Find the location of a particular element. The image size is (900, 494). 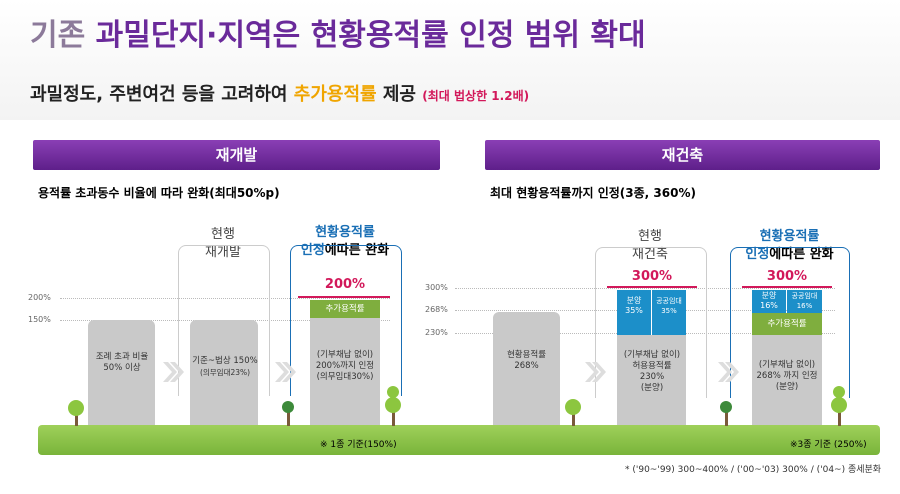

subtitle-tail: 제공 is located at coordinates (399, 94).